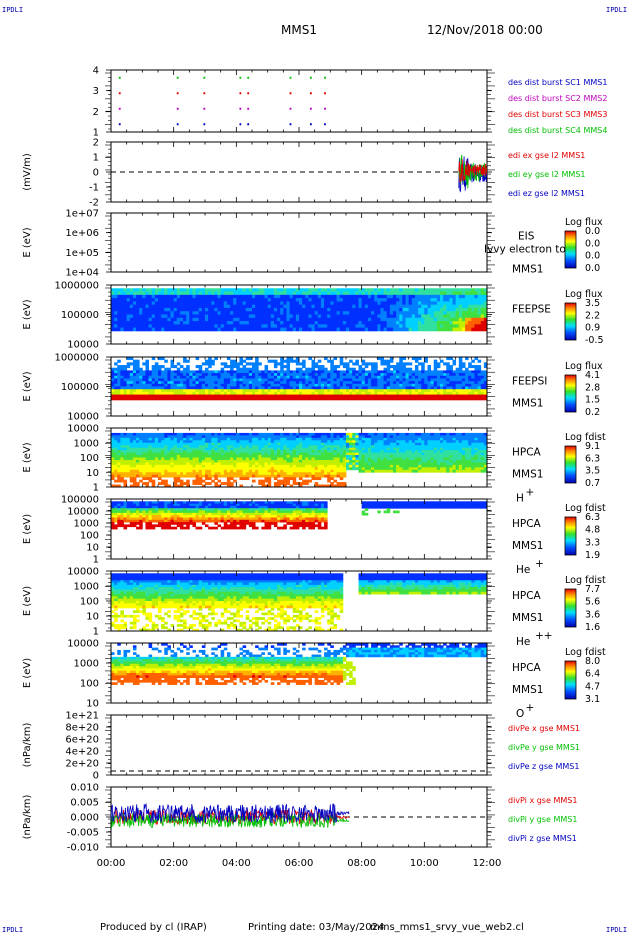  What do you see at coordinates (570, 393) in the screenshot?
I see `colorbar-feepsi` at bounding box center [570, 393].